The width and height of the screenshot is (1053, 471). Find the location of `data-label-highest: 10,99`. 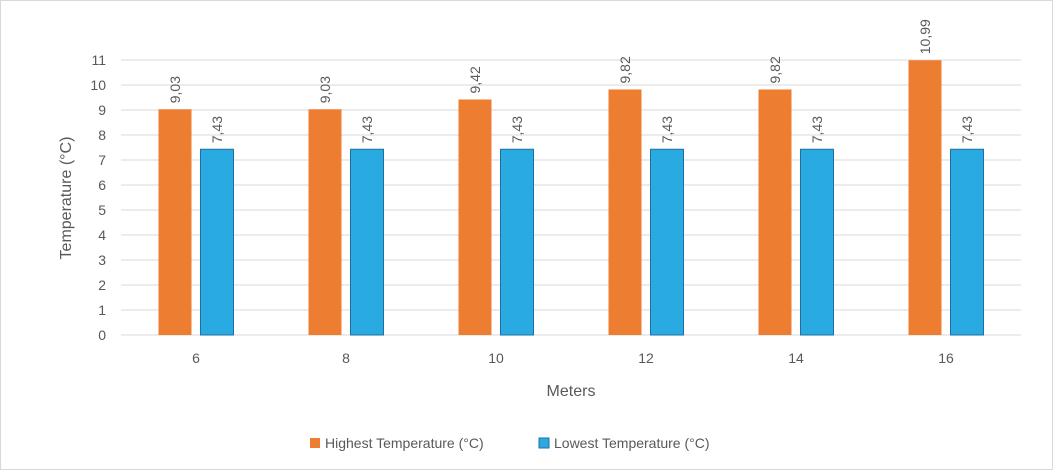

data-label-highest: 10,99 is located at coordinates (925, 36).